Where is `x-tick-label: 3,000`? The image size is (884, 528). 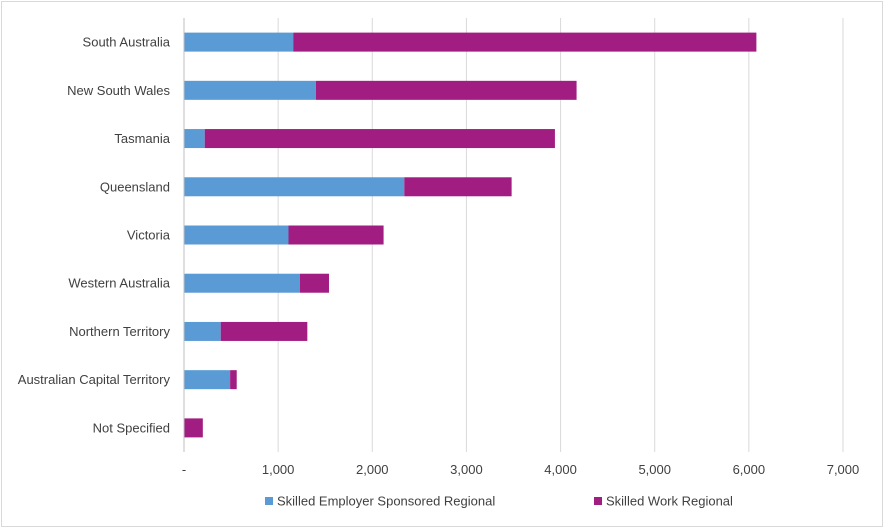 x-tick-label: 3,000 is located at coordinates (466, 469).